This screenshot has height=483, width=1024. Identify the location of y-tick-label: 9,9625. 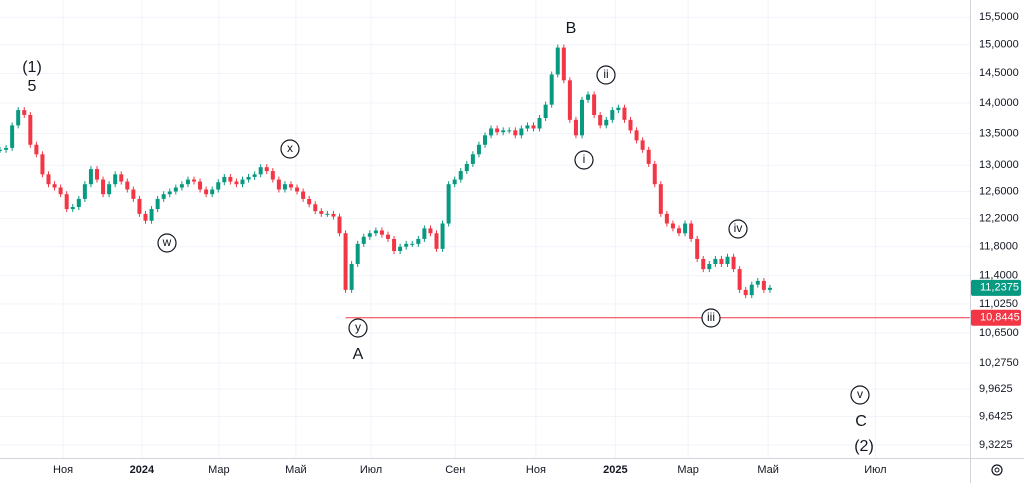
(996, 389).